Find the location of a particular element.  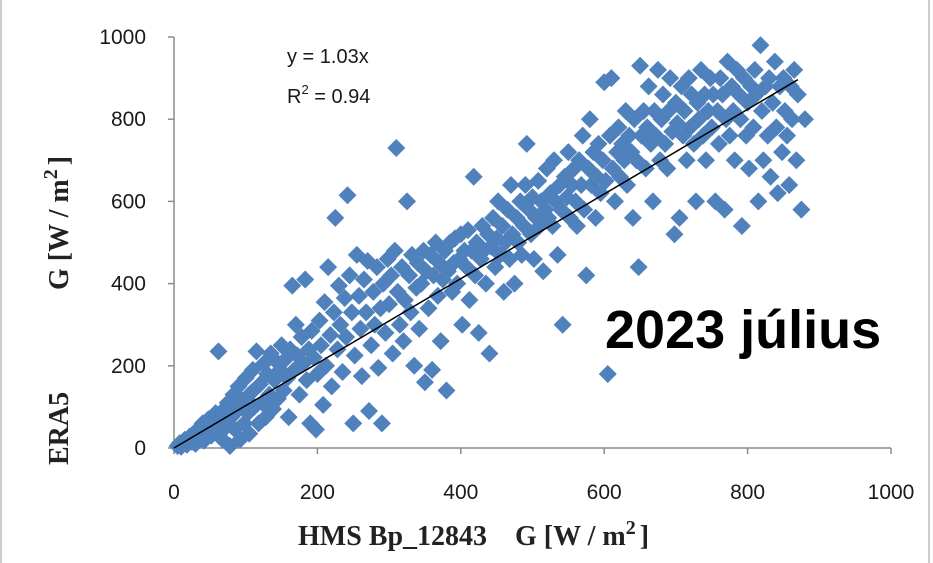

r-squared-superscript: 2 is located at coordinates (304, 89).